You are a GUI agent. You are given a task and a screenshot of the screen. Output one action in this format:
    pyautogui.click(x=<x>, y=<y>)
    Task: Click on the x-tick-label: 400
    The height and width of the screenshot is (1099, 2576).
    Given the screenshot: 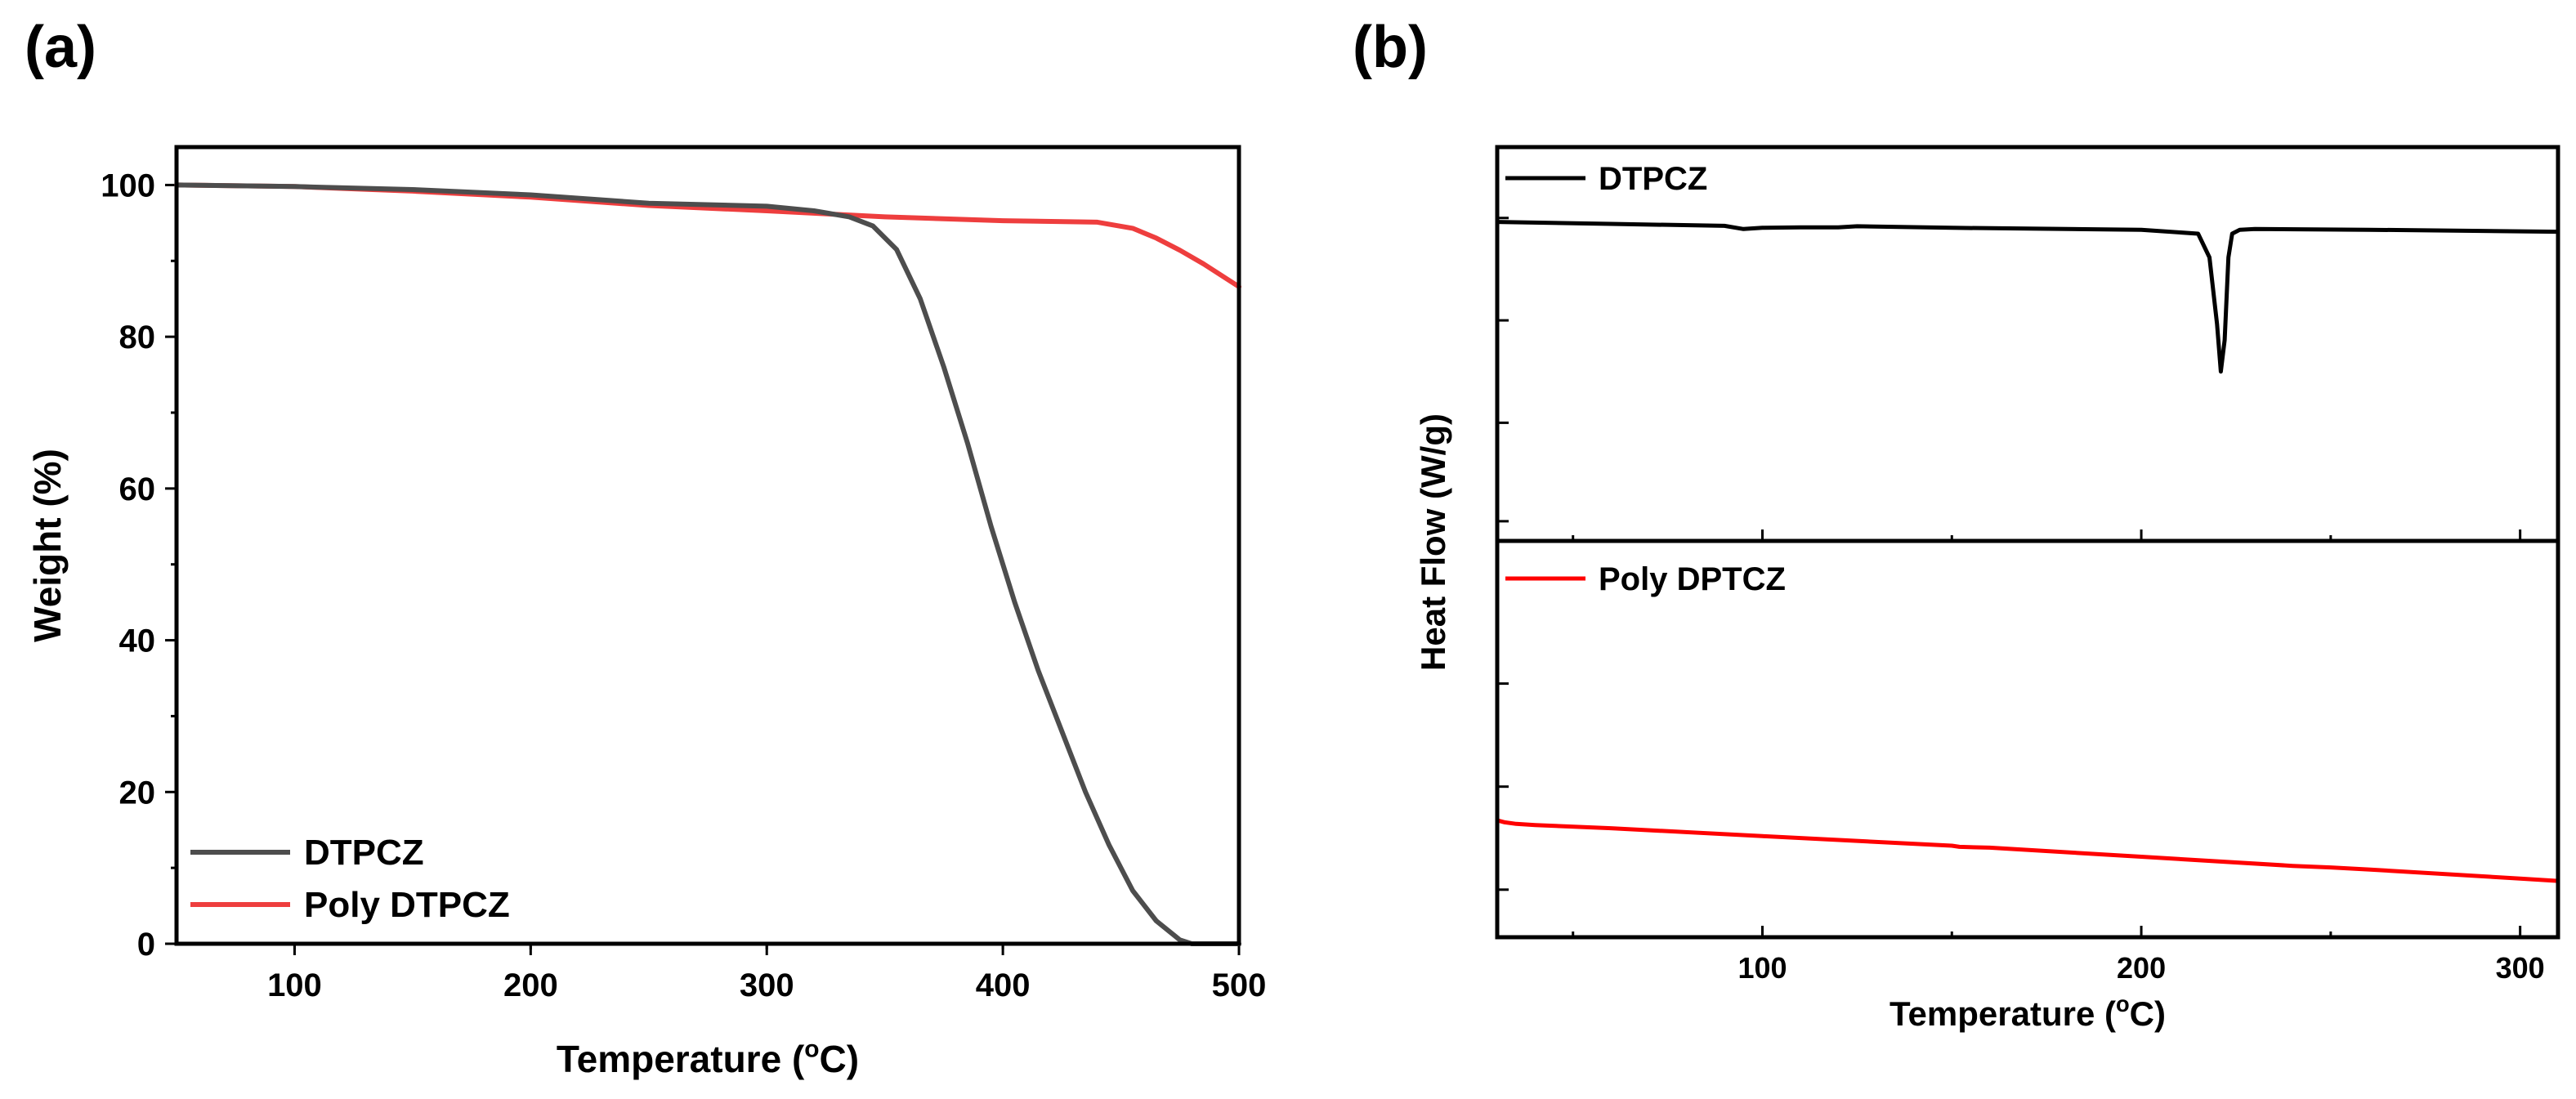 What is the action you would take?
    pyautogui.click(x=1003, y=985)
    